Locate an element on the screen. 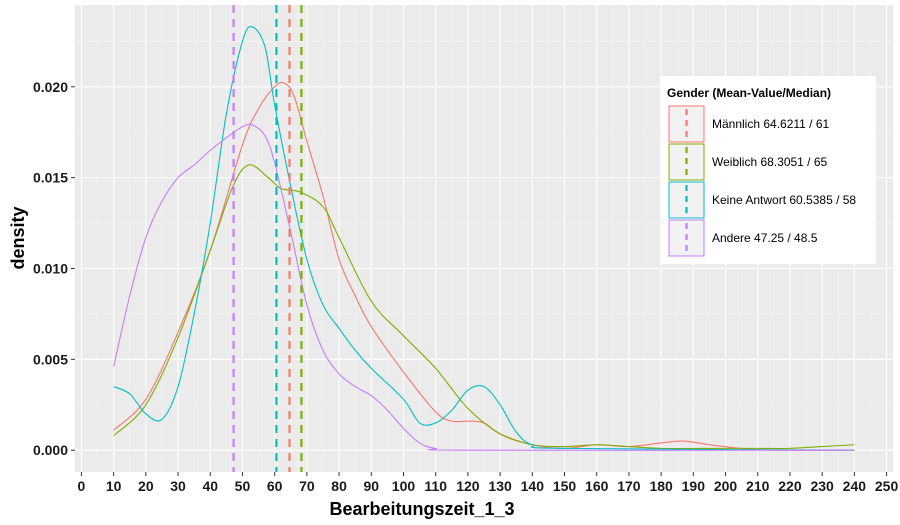 The image size is (900, 525). x-tick-label: 30 is located at coordinates (178, 486).